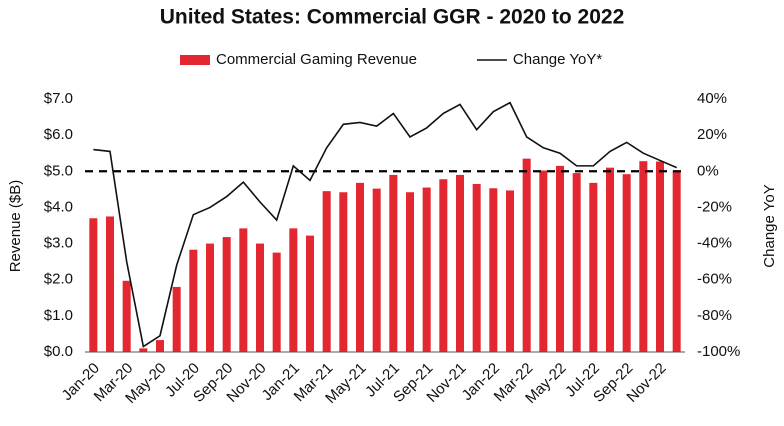 The height and width of the screenshot is (426, 784). Describe the element at coordinates (58, 134) in the screenshot. I see `y-tick-label: $6.0` at that location.